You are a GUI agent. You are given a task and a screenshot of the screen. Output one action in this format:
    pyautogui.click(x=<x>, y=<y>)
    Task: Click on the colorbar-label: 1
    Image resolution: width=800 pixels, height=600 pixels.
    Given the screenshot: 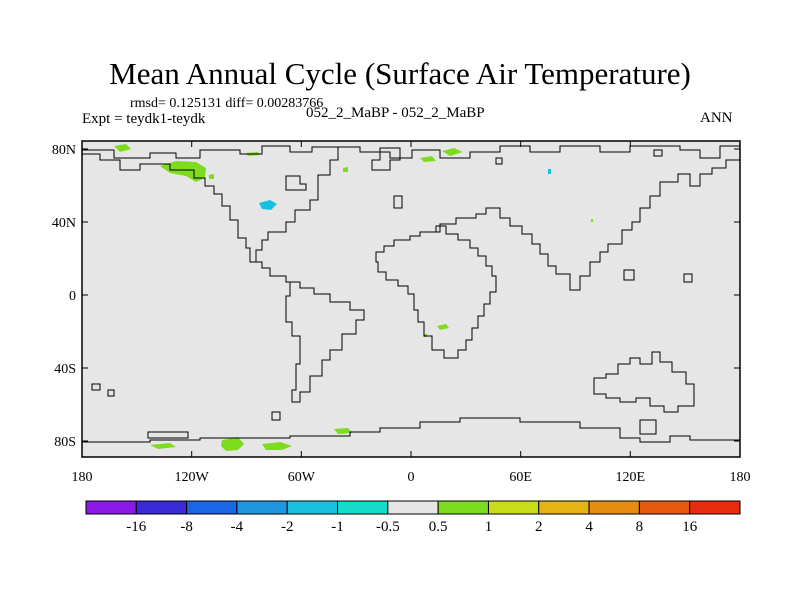 What is the action you would take?
    pyautogui.click(x=489, y=527)
    